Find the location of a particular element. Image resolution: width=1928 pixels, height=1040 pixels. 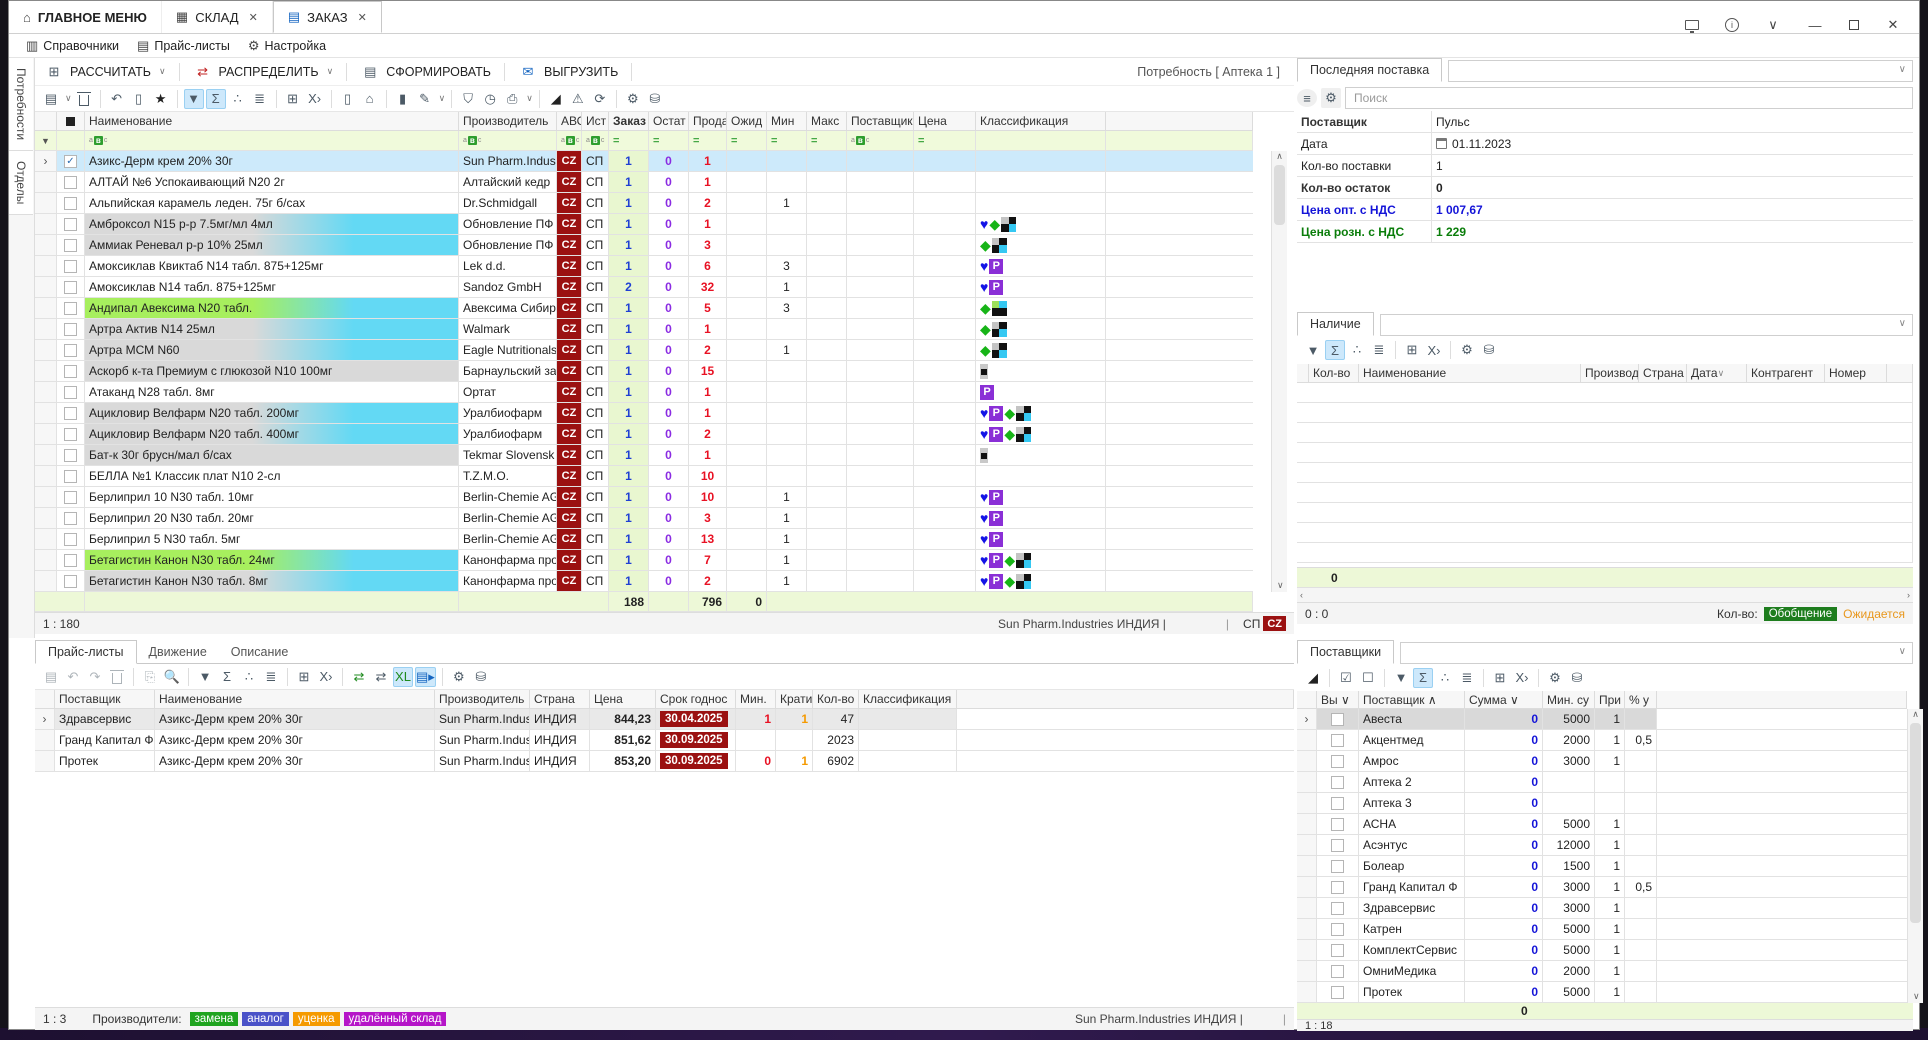

tab-movement: Движение is located at coordinates (177, 652).